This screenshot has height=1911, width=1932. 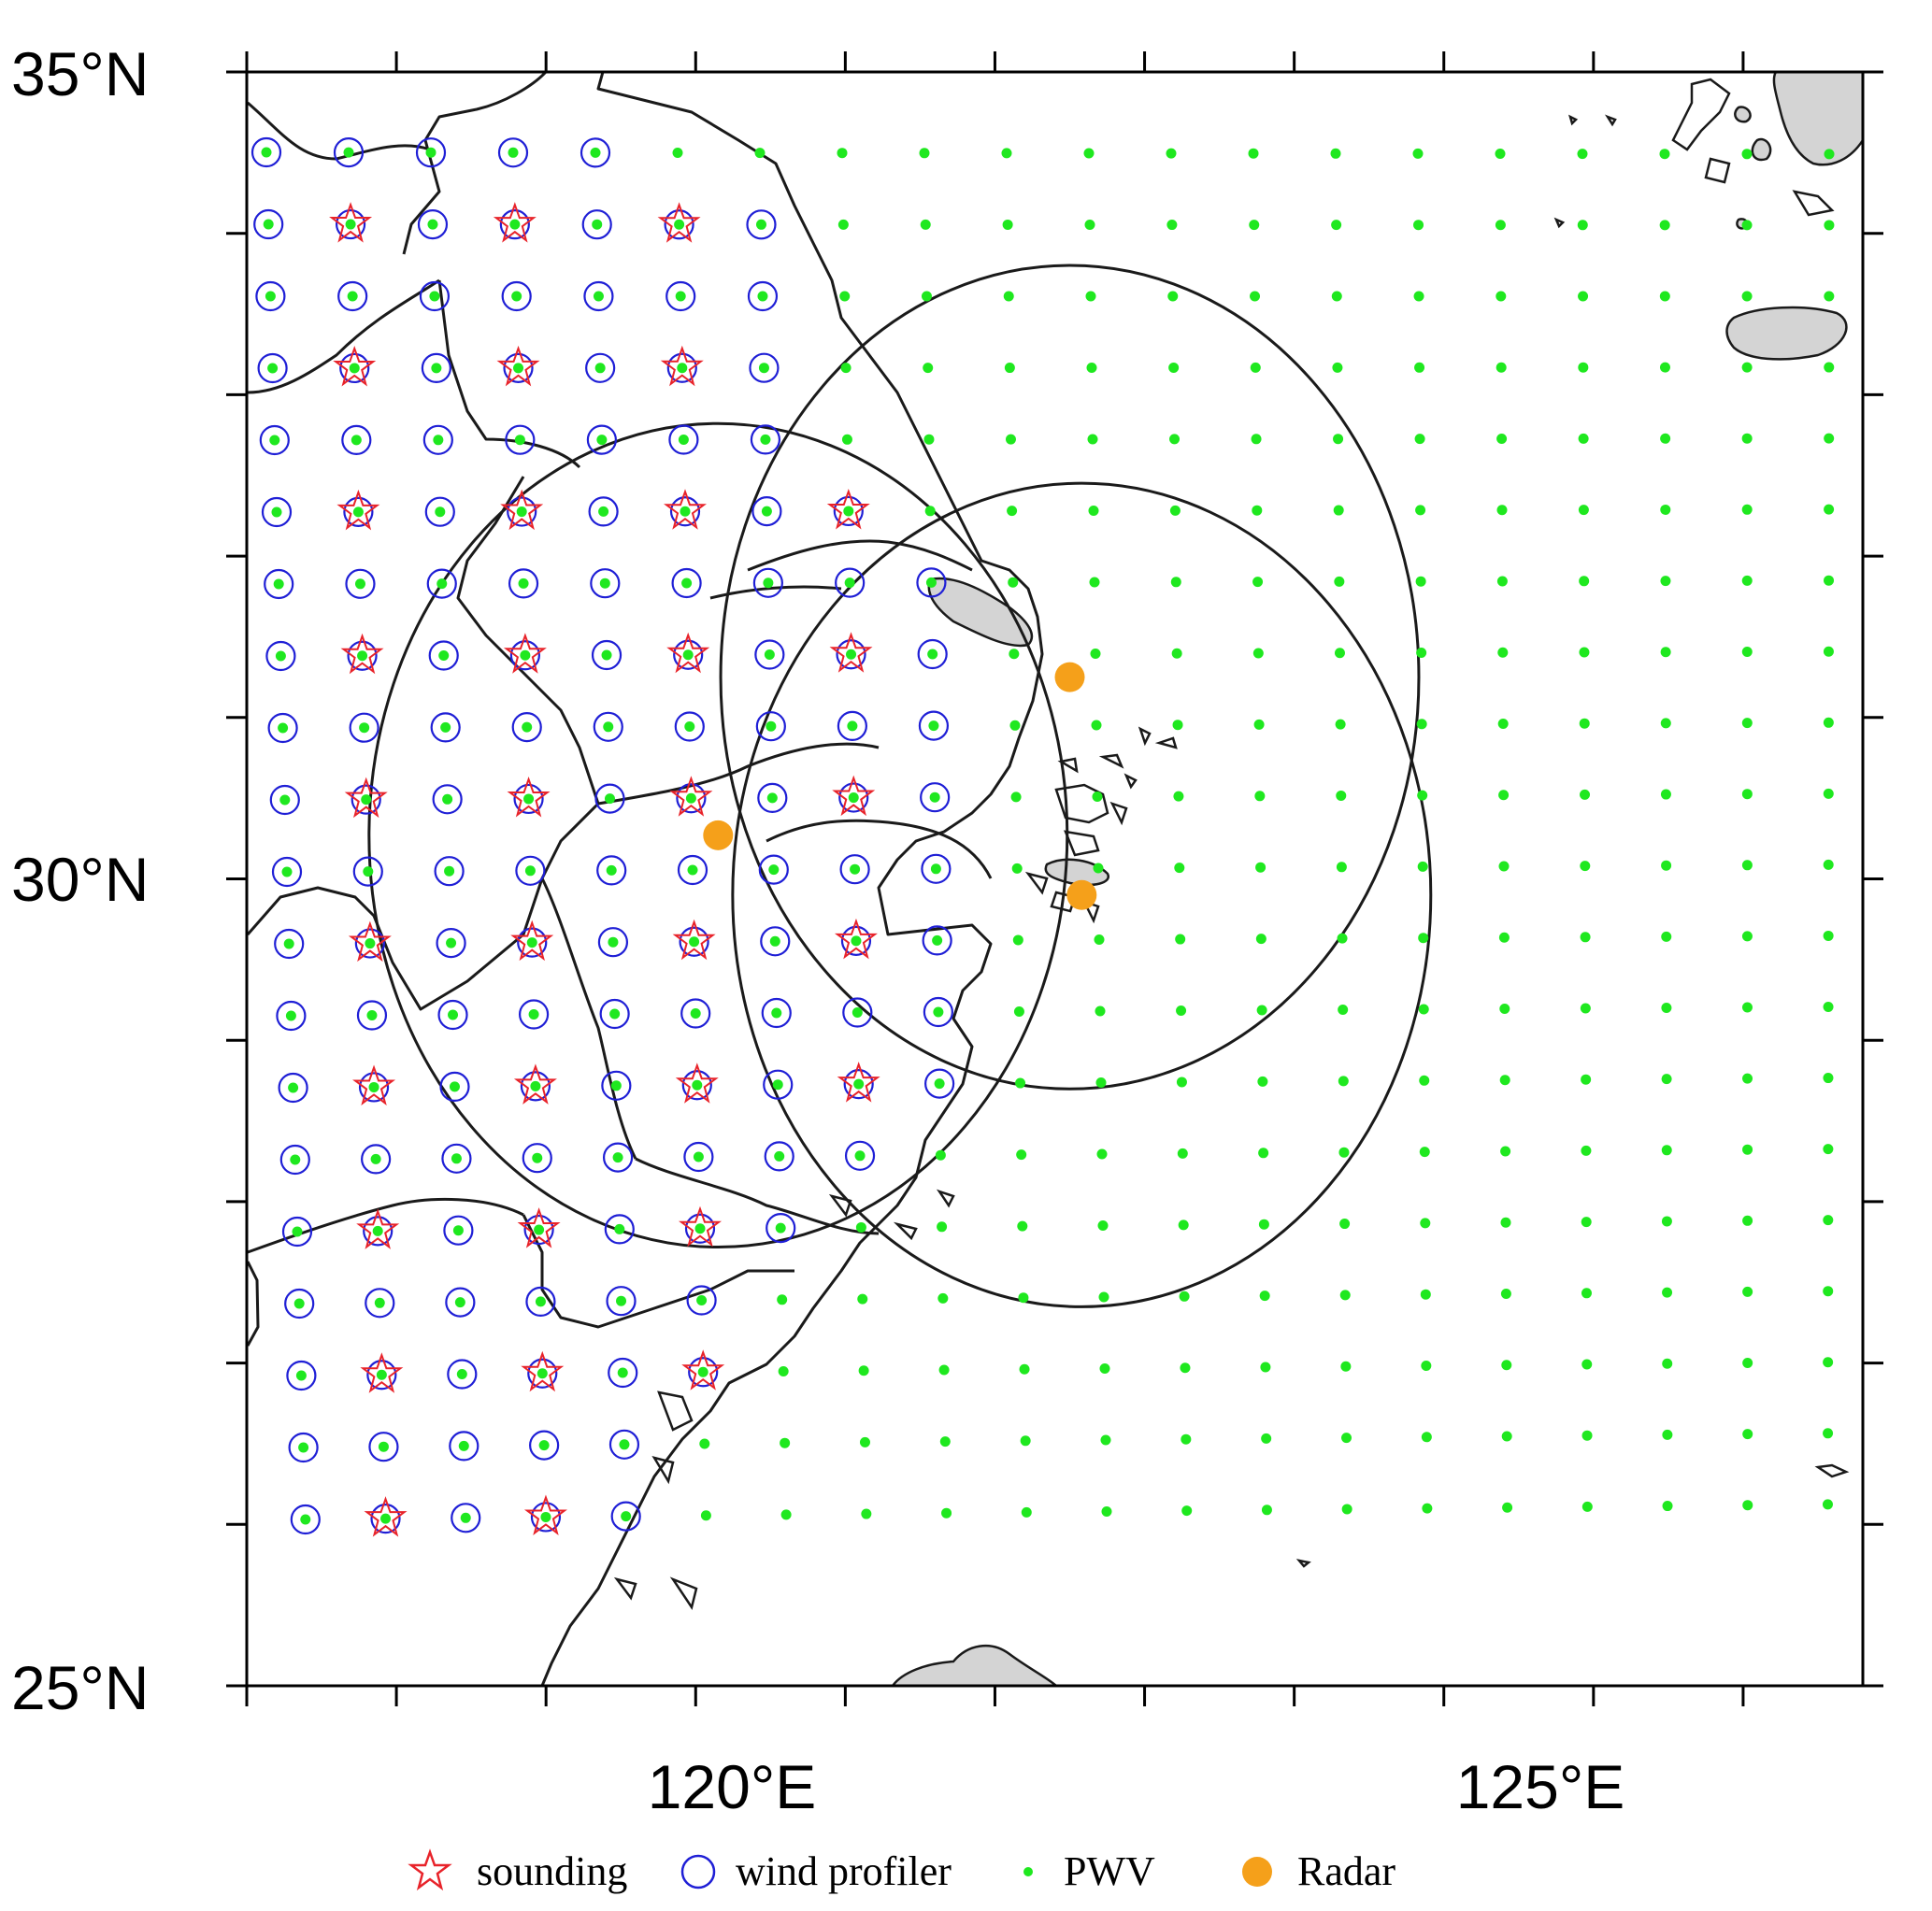 I want to click on y-tick-label-35n: 35°N, so click(x=80, y=73).